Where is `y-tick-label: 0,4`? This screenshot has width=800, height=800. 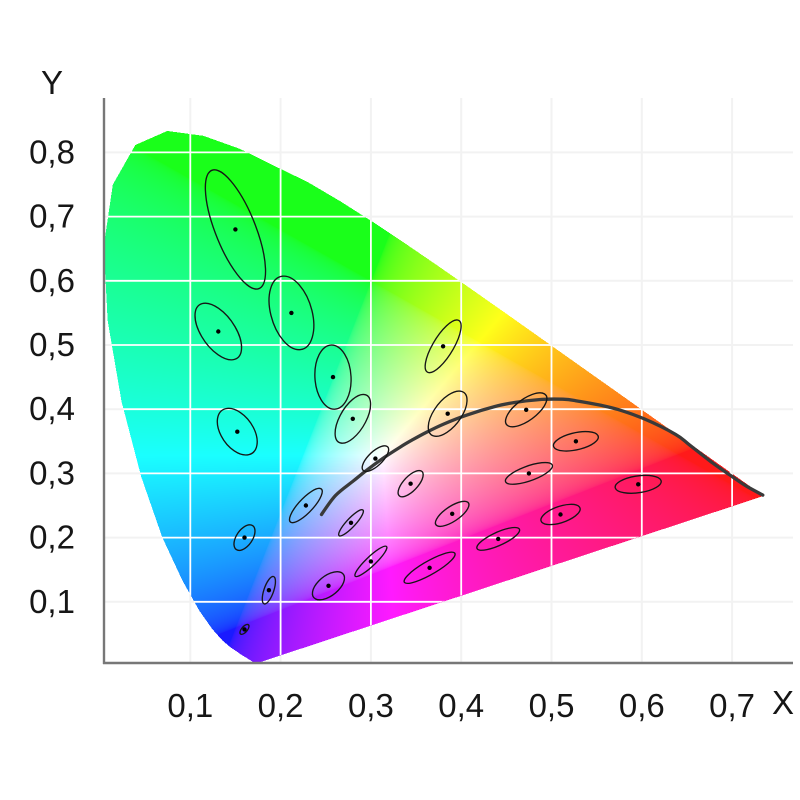
y-tick-label: 0,4 is located at coordinates (52, 408).